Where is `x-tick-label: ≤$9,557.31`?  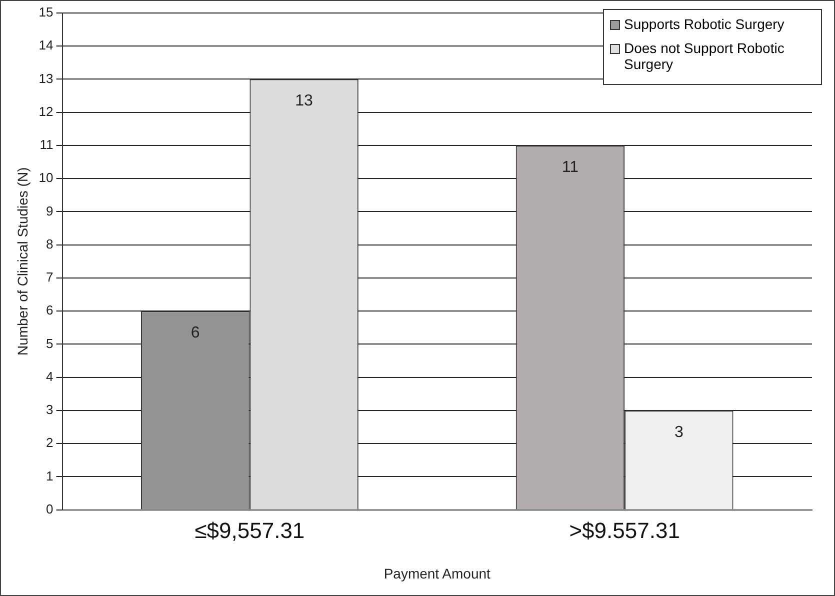
x-tick-label: ≤$9,557.31 is located at coordinates (249, 531).